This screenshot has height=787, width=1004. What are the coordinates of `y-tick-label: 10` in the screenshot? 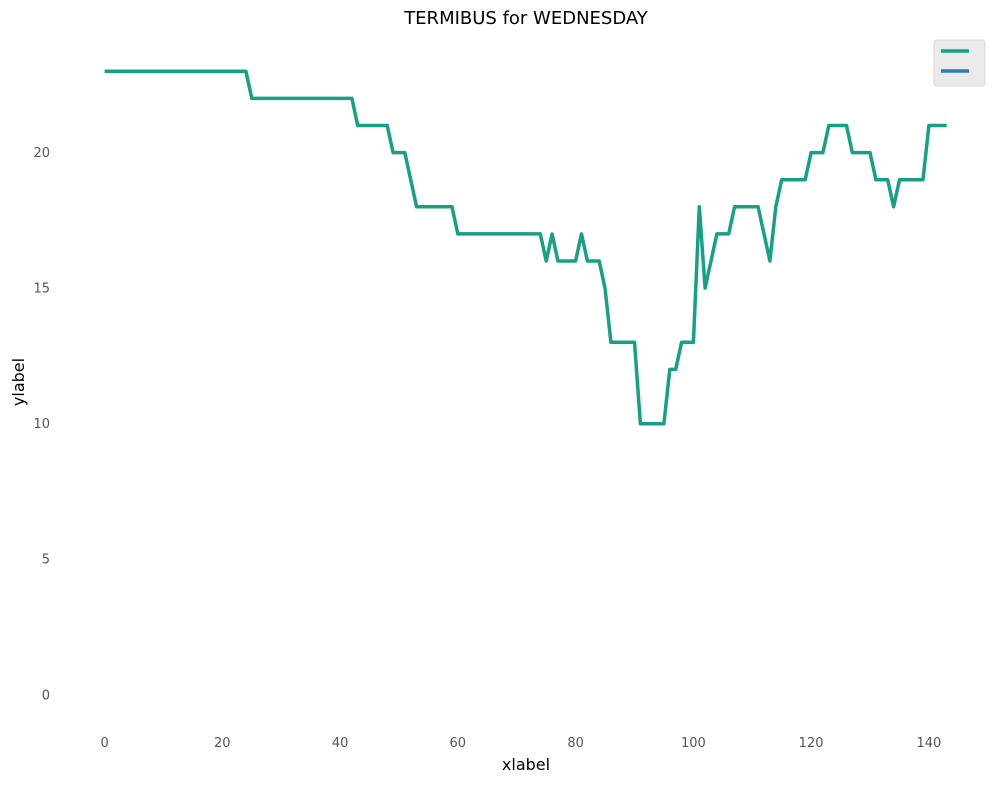 It's located at (41, 424).